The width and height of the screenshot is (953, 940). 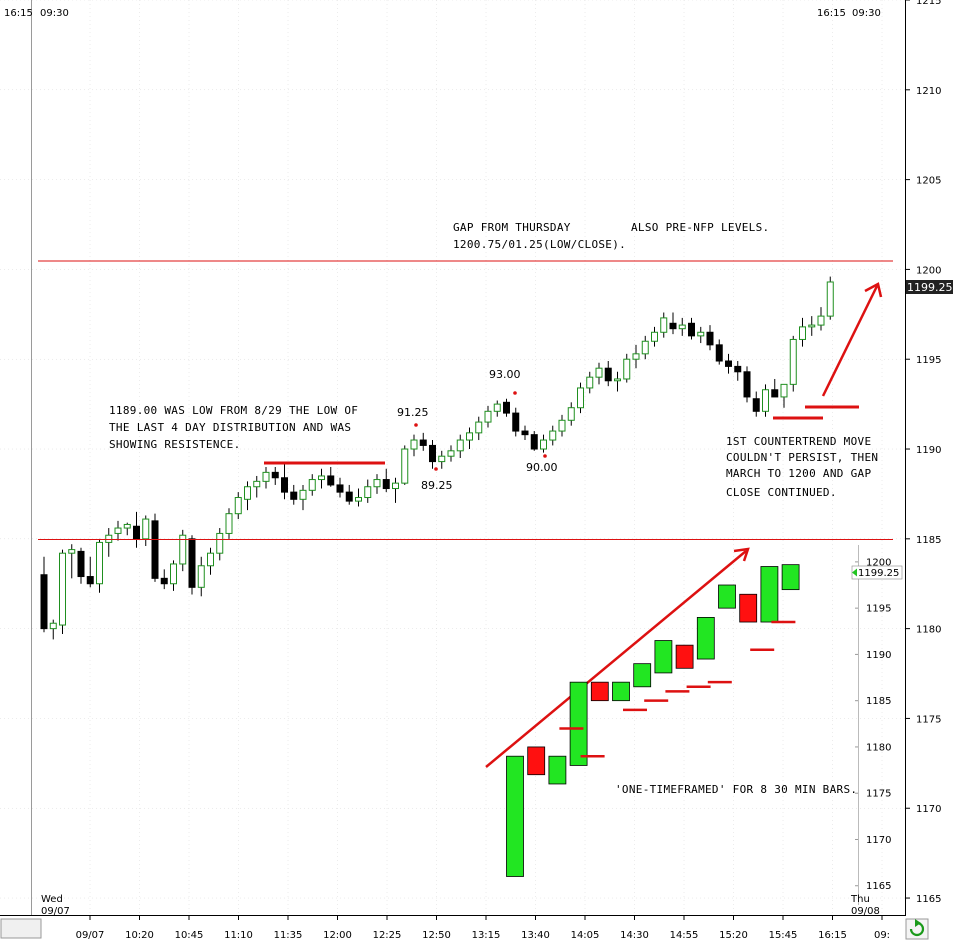 What do you see at coordinates (878, 655) in the screenshot?
I see `inset-y-tick-label: 1190` at bounding box center [878, 655].